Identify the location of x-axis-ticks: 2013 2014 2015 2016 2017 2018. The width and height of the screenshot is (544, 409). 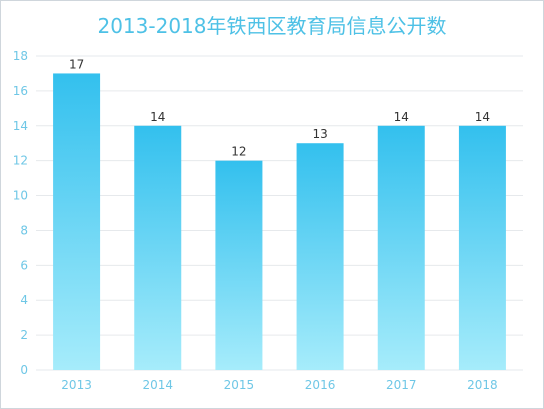
(279, 385).